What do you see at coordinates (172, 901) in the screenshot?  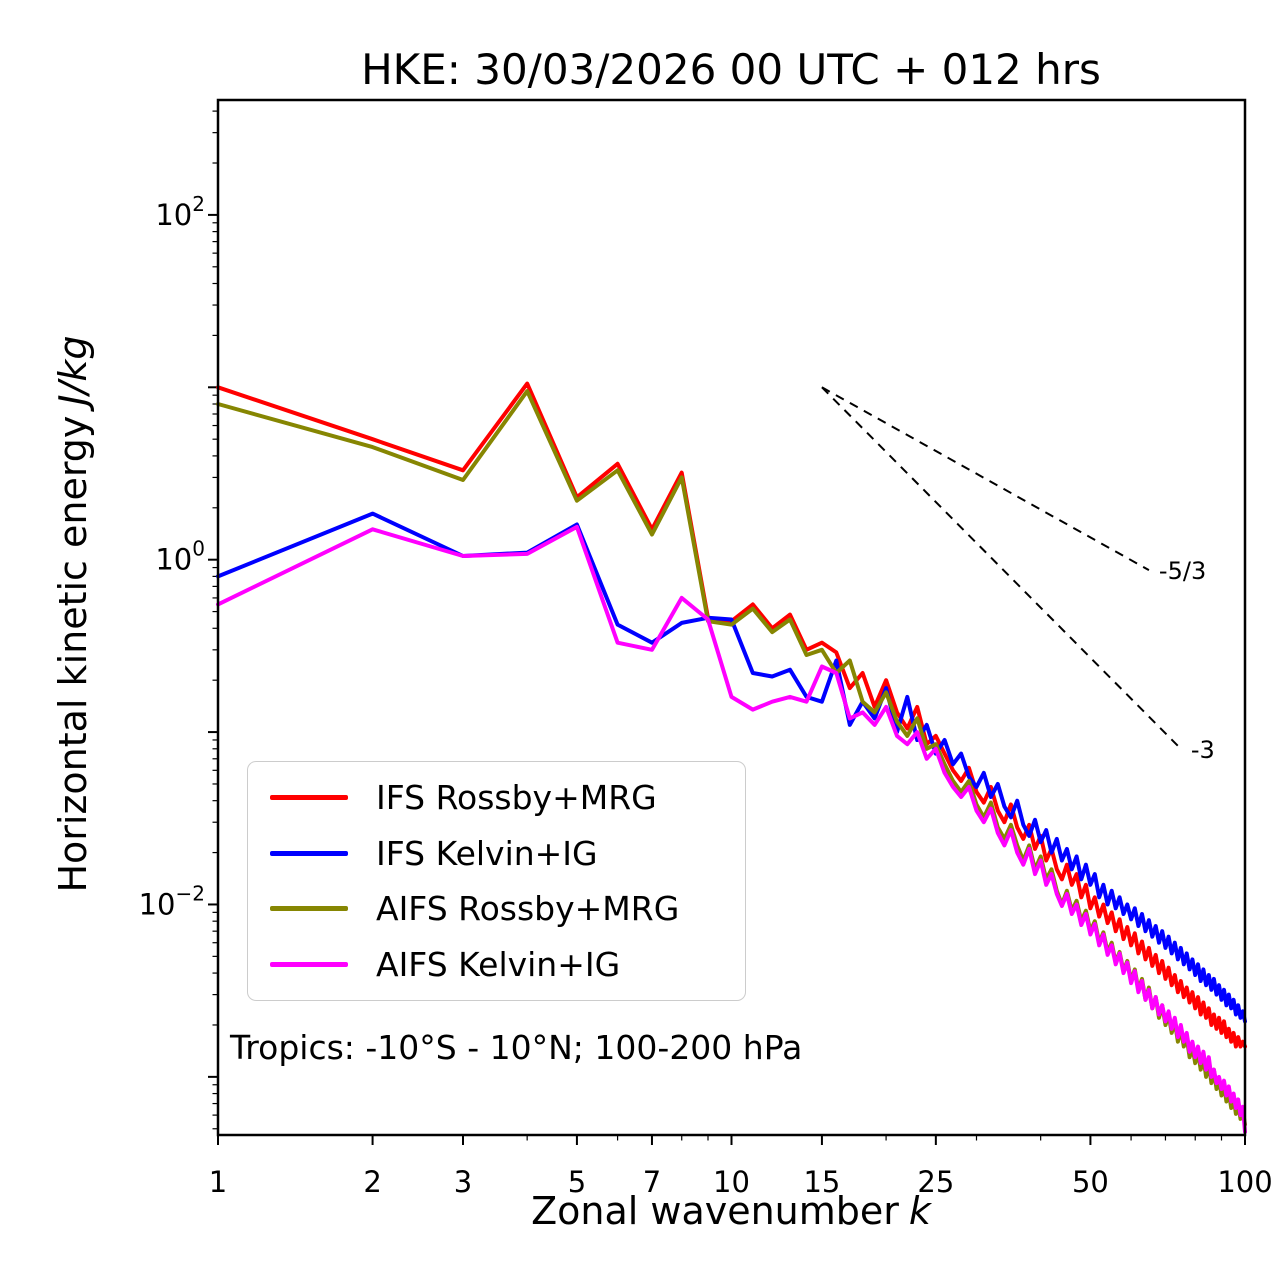 I see `y-tick-label: 10⁻²` at bounding box center [172, 901].